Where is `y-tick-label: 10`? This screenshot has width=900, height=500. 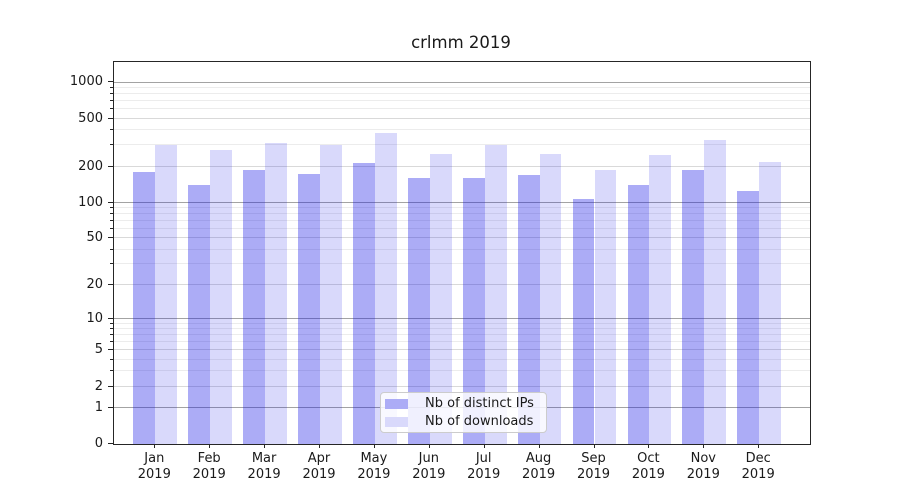 y-tick-label: 10 is located at coordinates (94, 318).